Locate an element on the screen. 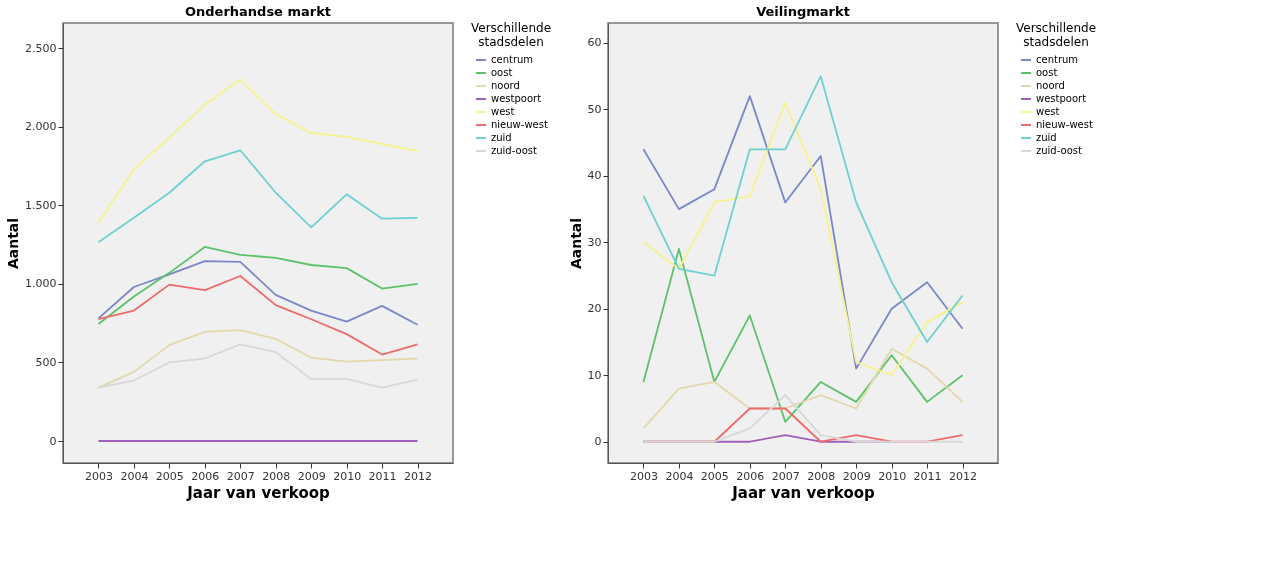  y-tick-label: 2.500 is located at coordinates (41, 48).